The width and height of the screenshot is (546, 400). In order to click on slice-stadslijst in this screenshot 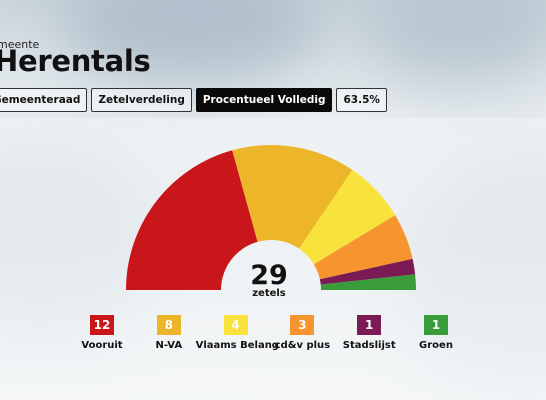, I will do `click(367, 271)`.